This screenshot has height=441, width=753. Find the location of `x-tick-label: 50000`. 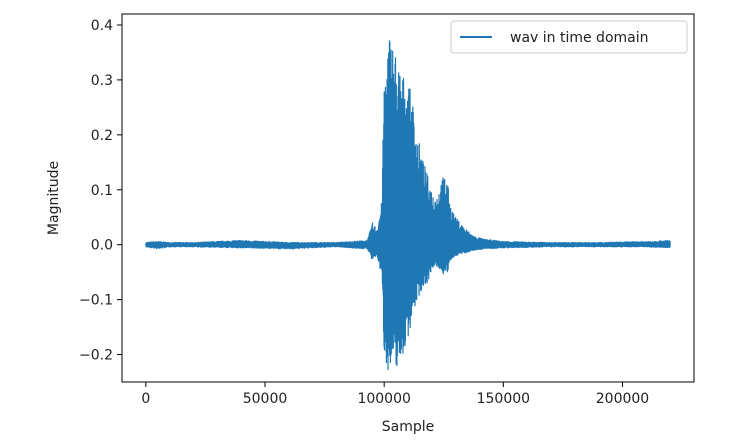

x-tick-label: 50000 is located at coordinates (265, 399).